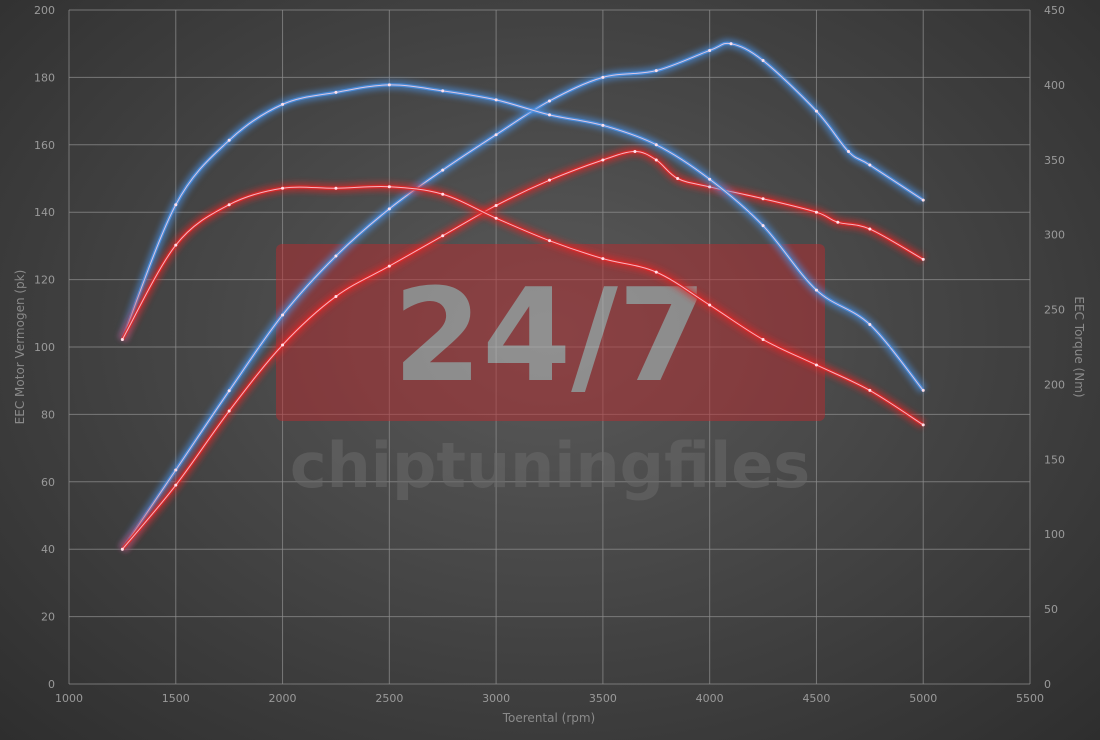 The height and width of the screenshot is (740, 1100). I want to click on y2-tick-label: 50, so click(1051, 609).